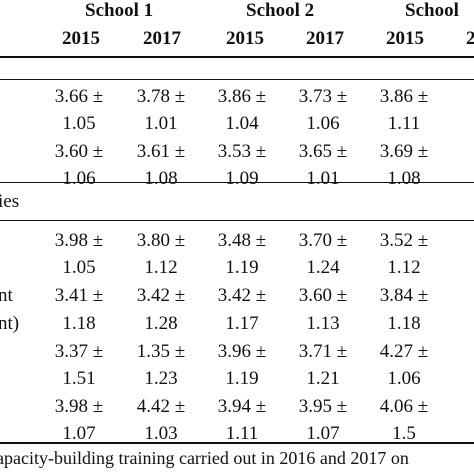  Describe the element at coordinates (323, 267) in the screenshot. I see `table-cell: 1.24` at that location.